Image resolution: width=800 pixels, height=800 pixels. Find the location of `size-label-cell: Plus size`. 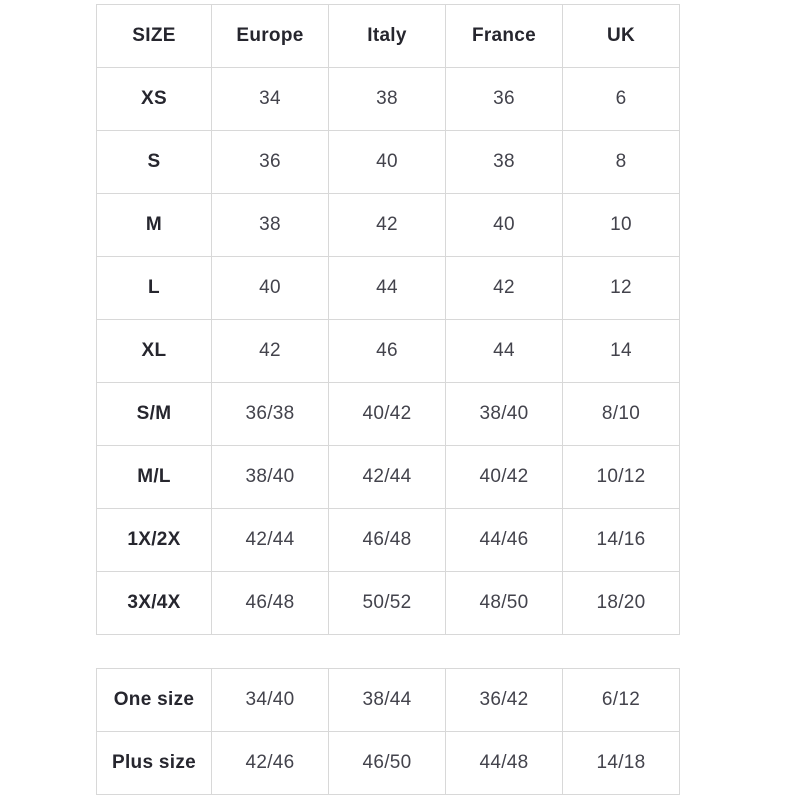

size-label-cell: Plus size is located at coordinates (154, 763).